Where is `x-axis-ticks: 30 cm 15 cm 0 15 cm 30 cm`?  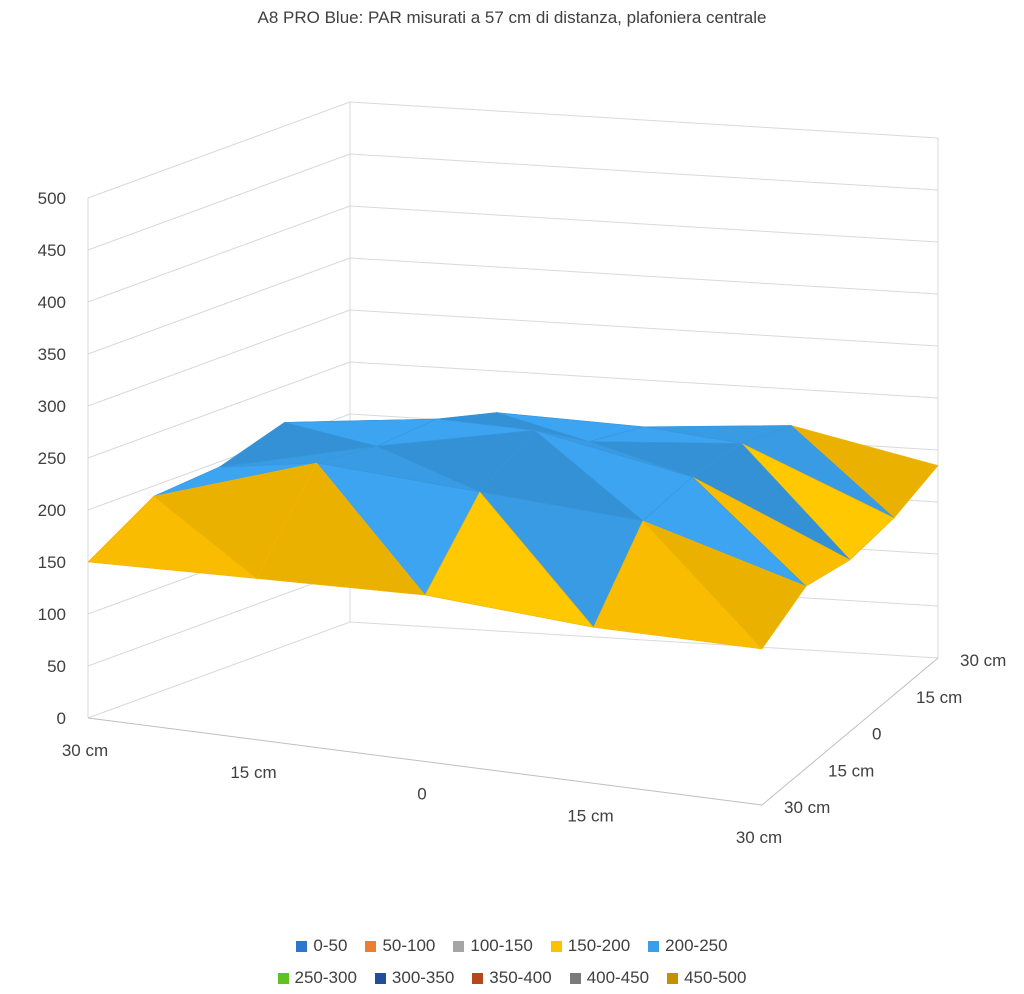
x-axis-ticks: 30 cm 15 cm 0 15 cm 30 cm is located at coordinates (422, 794).